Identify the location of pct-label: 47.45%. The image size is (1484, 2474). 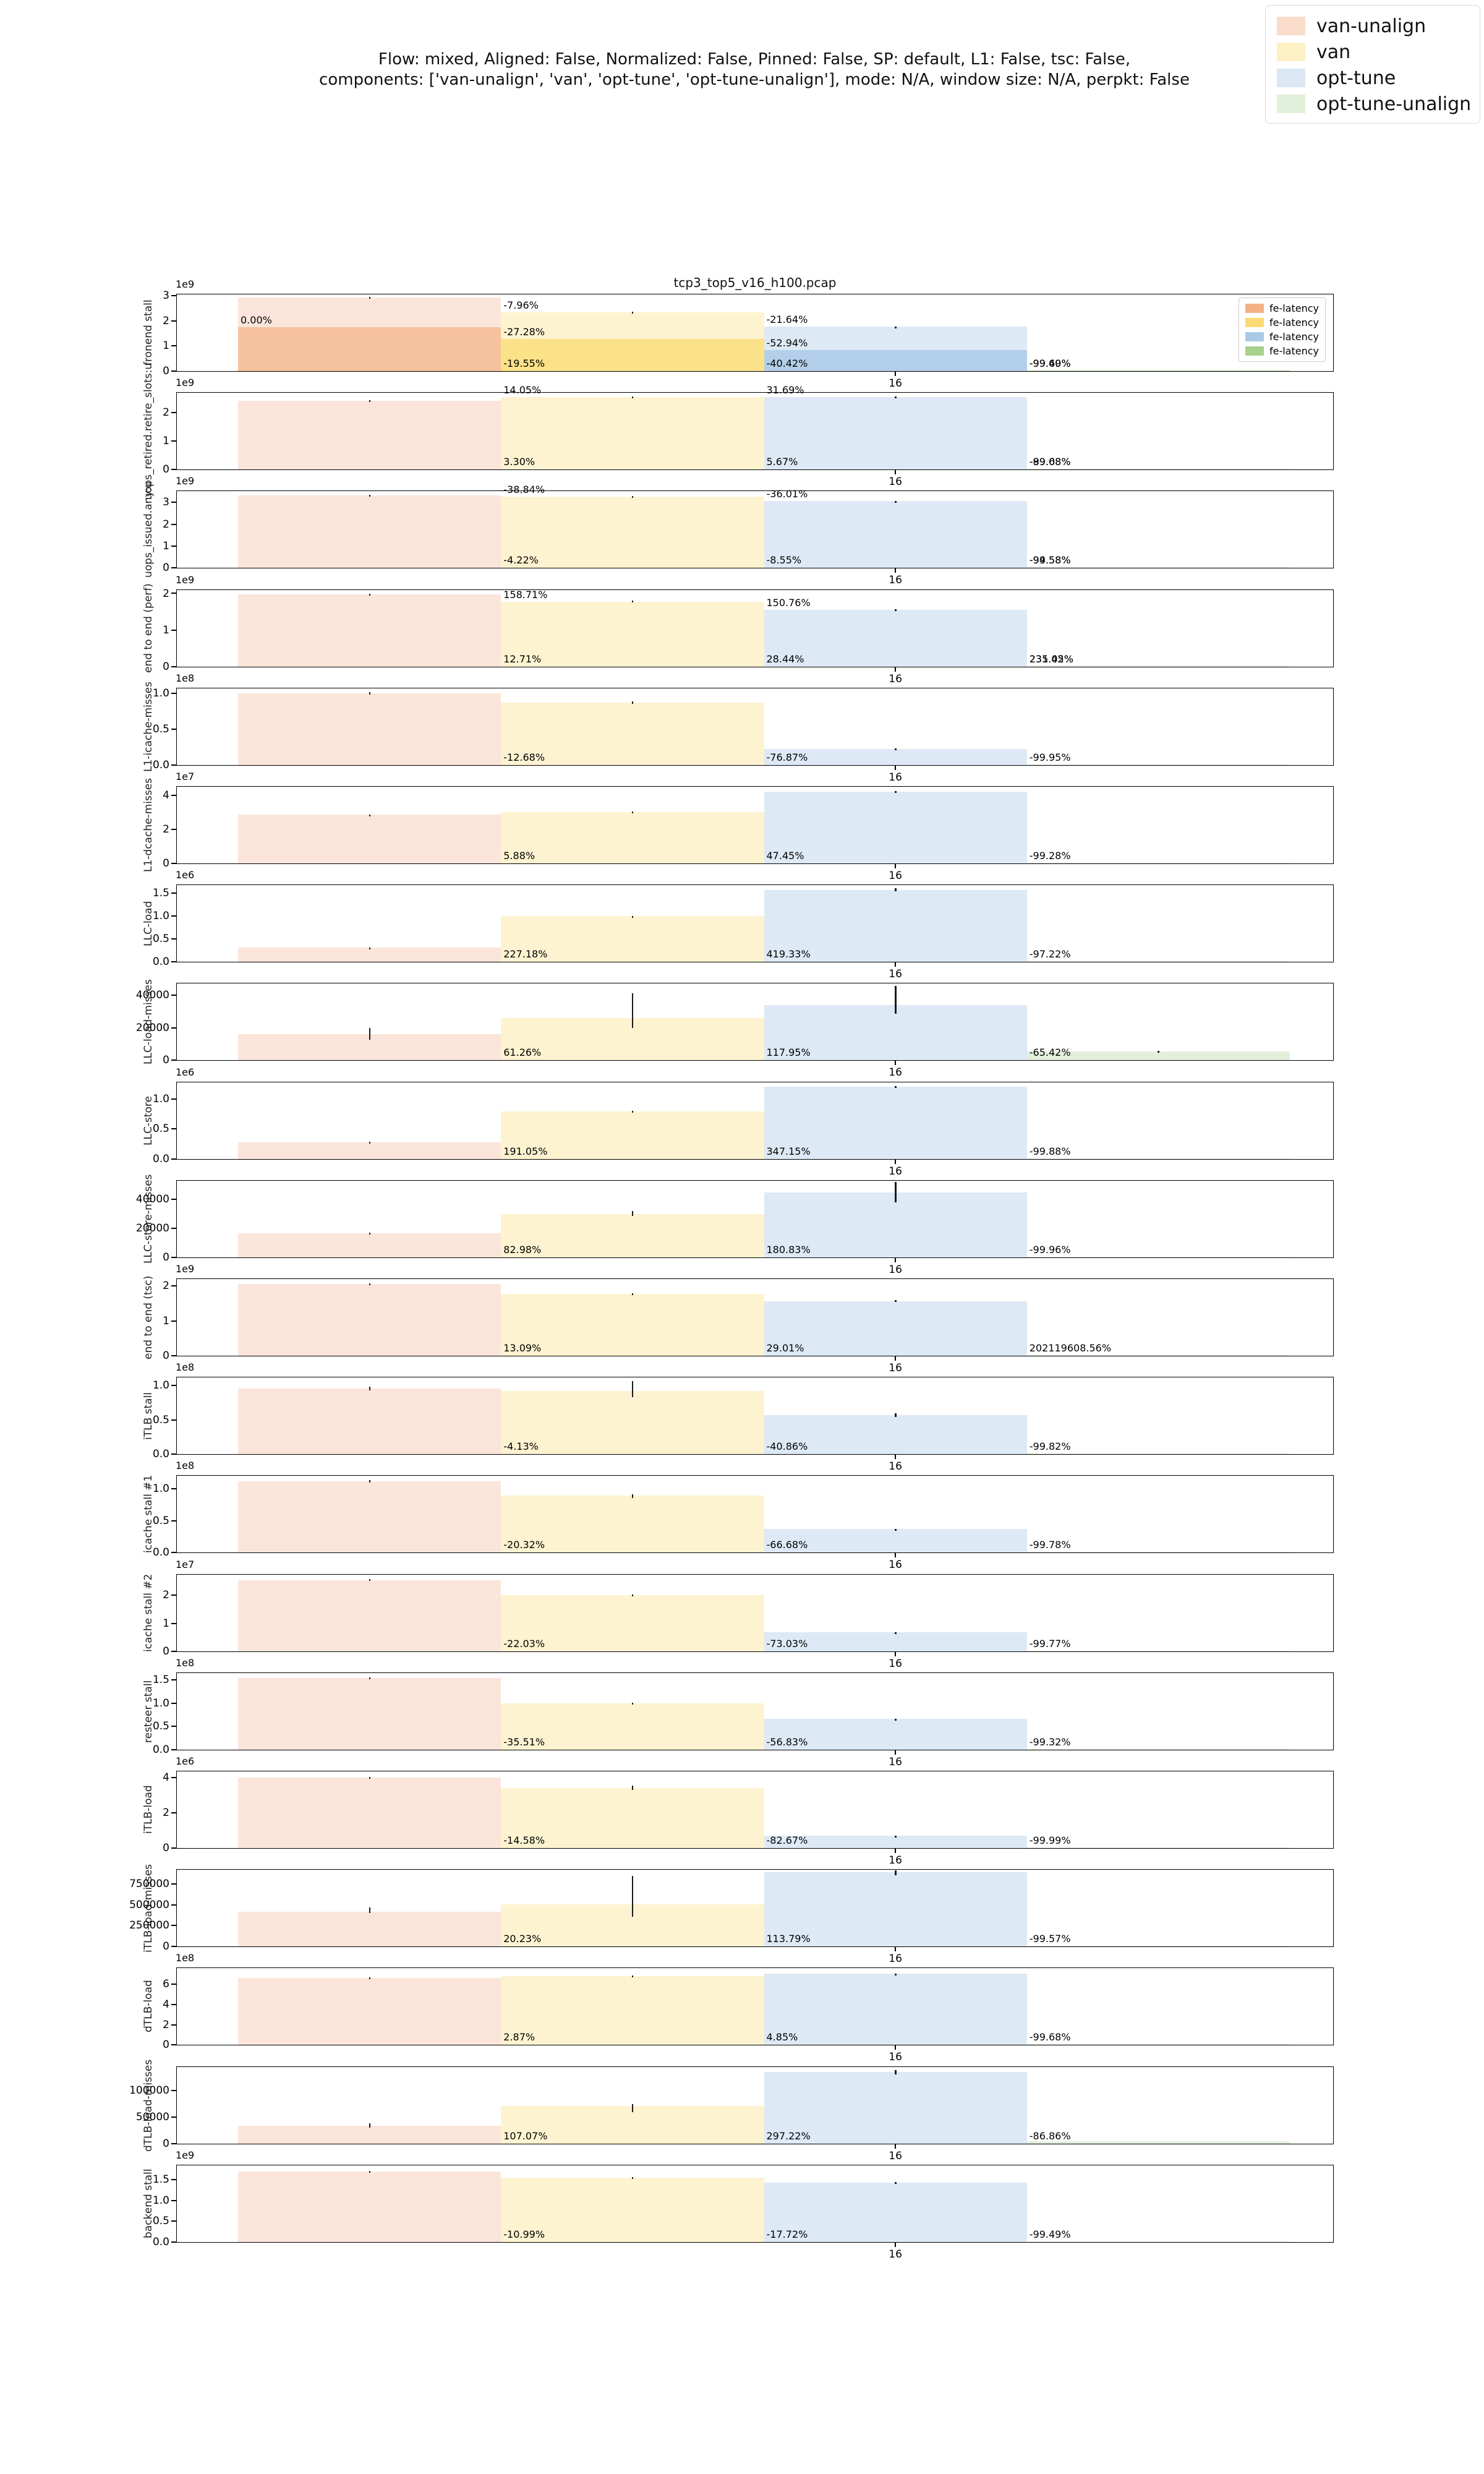
(785, 856).